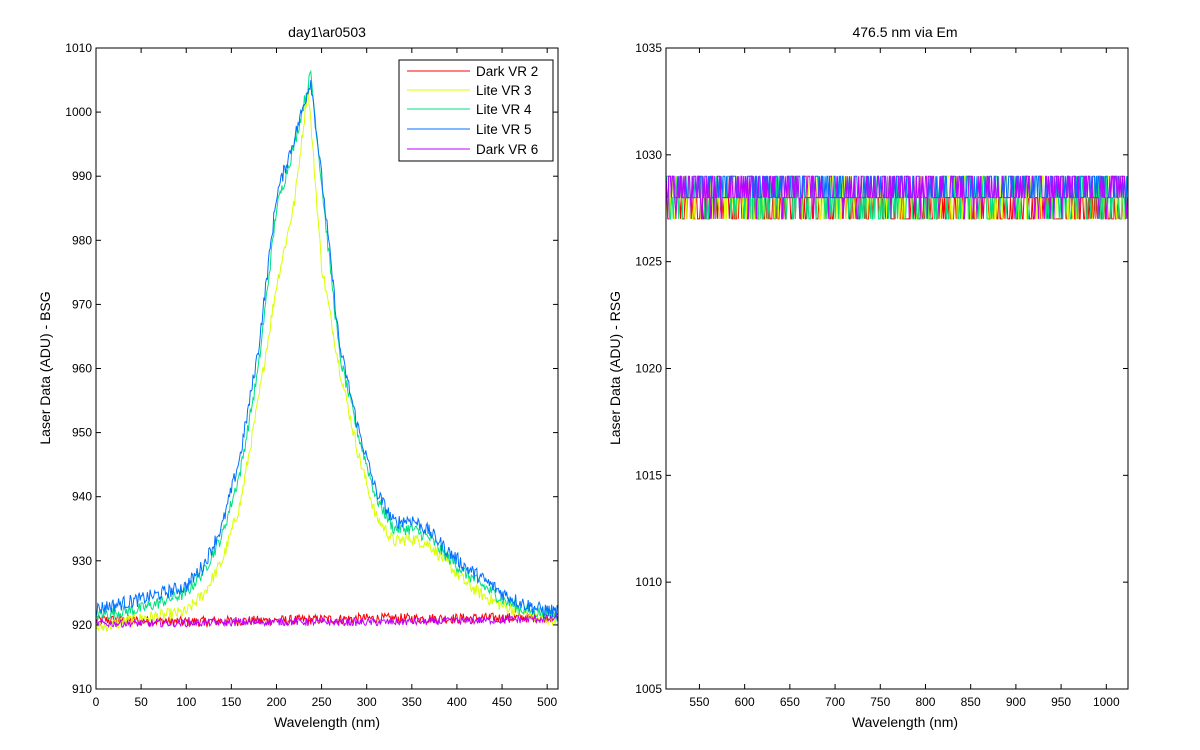 The width and height of the screenshot is (1200, 750). What do you see at coordinates (507, 149) in the screenshot?
I see `legend-label-dark-vr-6: Dark VR 6` at bounding box center [507, 149].